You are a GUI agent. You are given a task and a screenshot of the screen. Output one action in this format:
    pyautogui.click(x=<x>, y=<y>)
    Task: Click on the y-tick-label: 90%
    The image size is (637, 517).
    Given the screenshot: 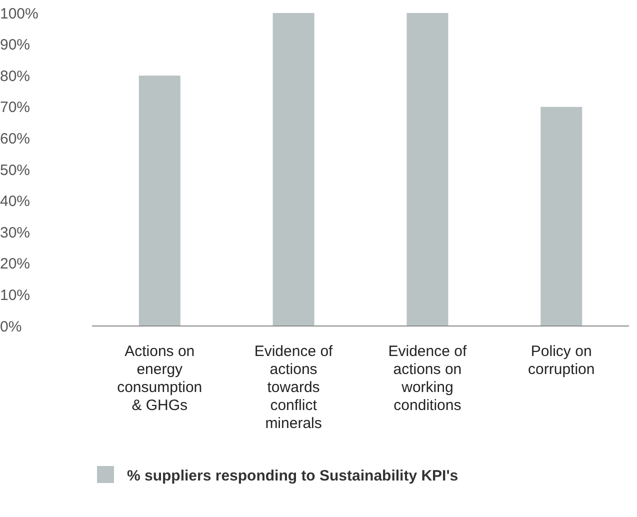 What is the action you would take?
    pyautogui.click(x=15, y=45)
    